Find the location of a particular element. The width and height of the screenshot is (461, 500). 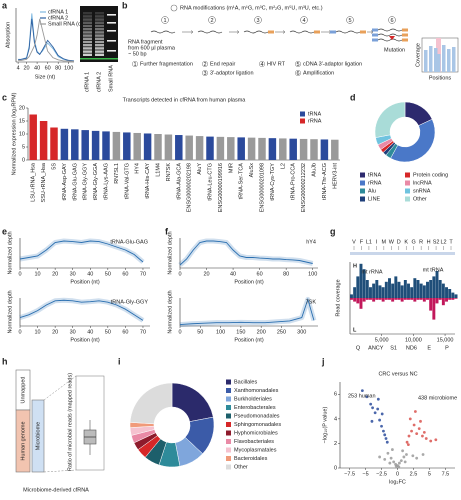

mutation-mark is located at coordinates (392, 38).